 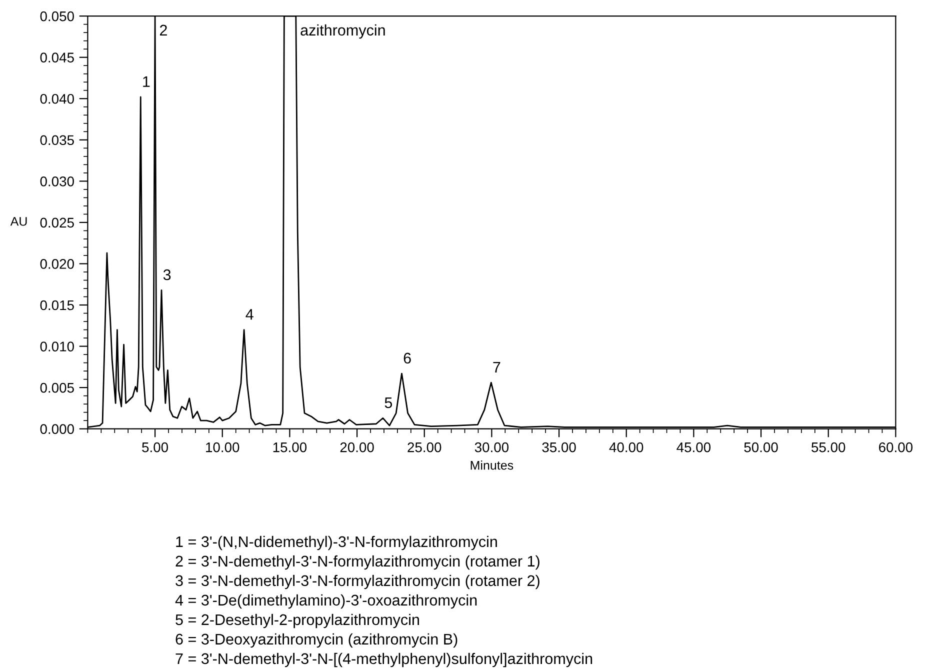 I want to click on annotation: 4, so click(x=250, y=314).